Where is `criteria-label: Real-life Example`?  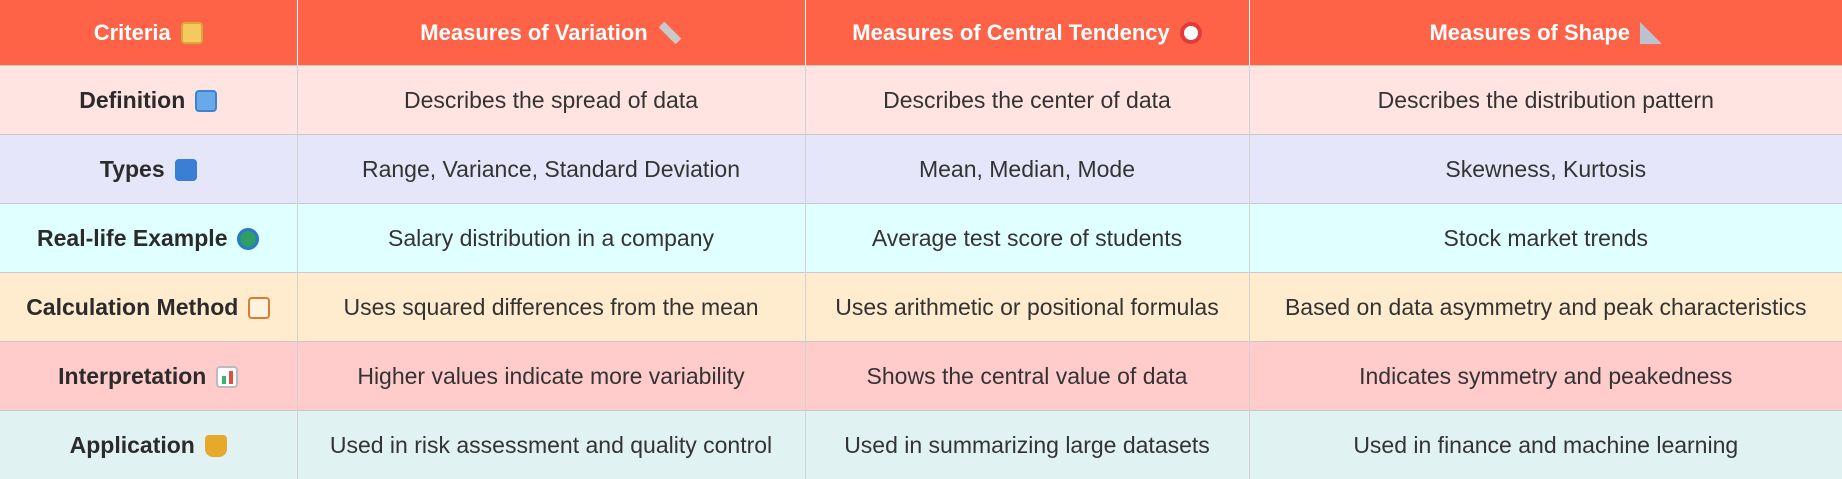 criteria-label: Real-life Example is located at coordinates (132, 237).